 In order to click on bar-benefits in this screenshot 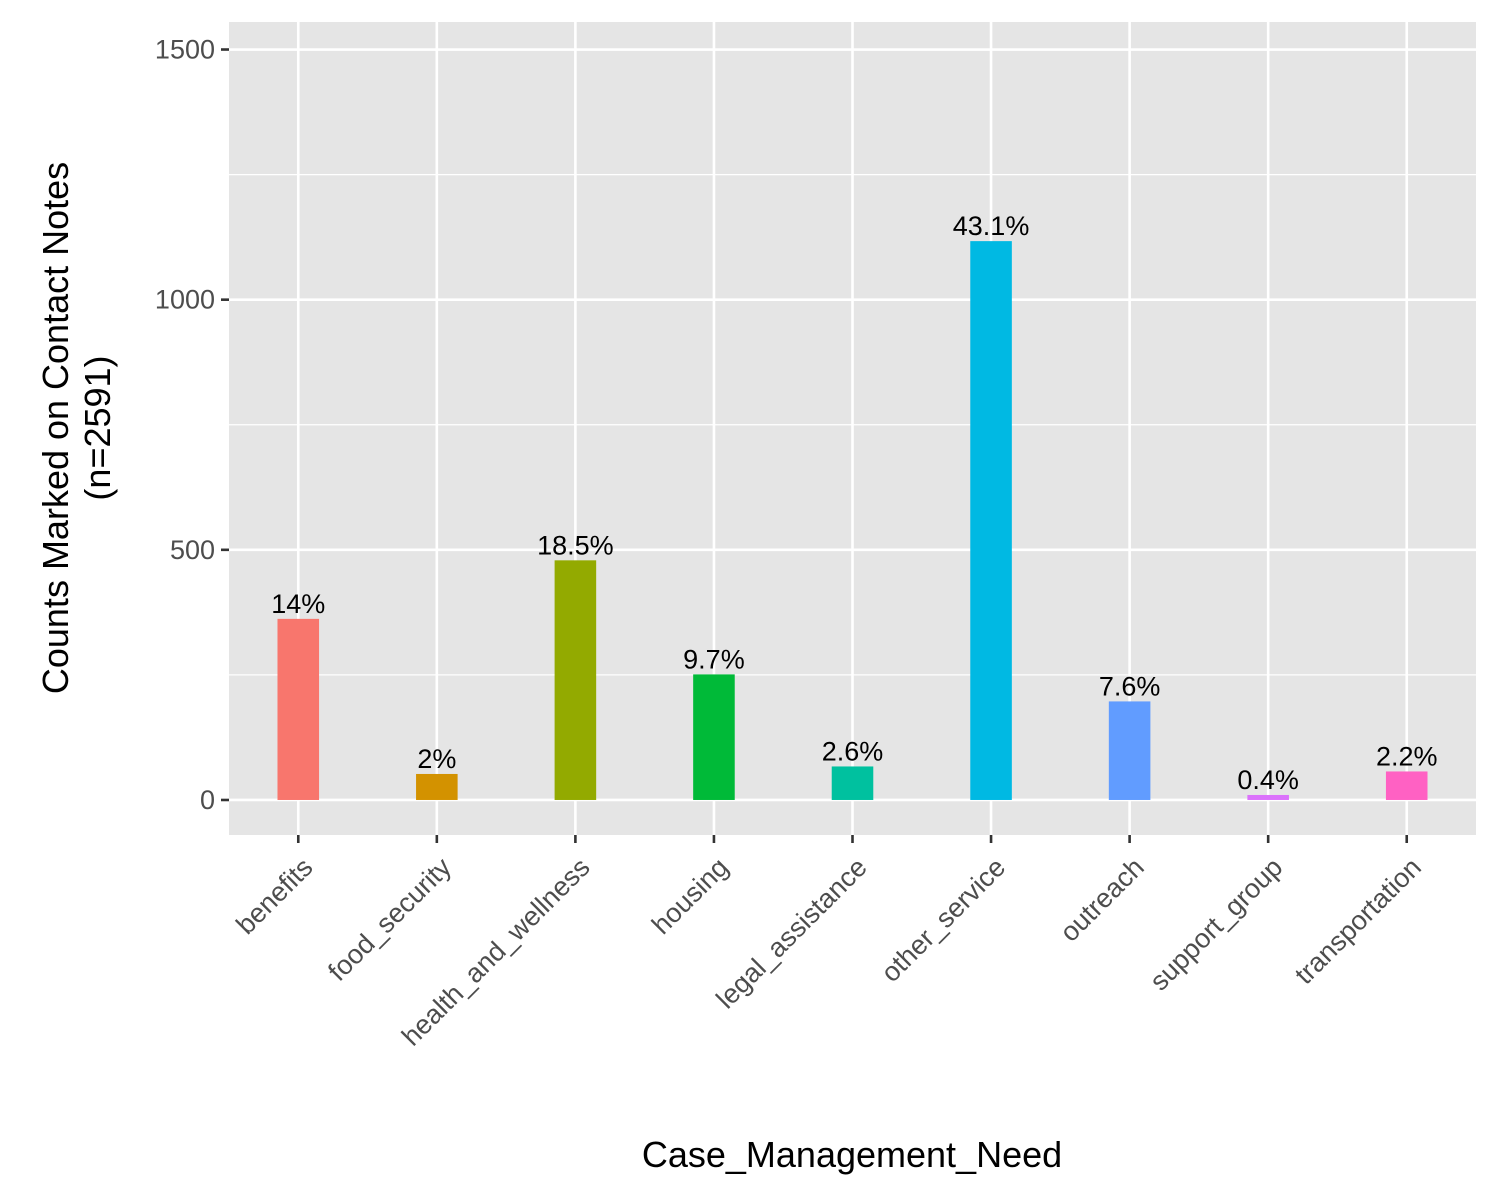, I will do `click(298, 709)`.